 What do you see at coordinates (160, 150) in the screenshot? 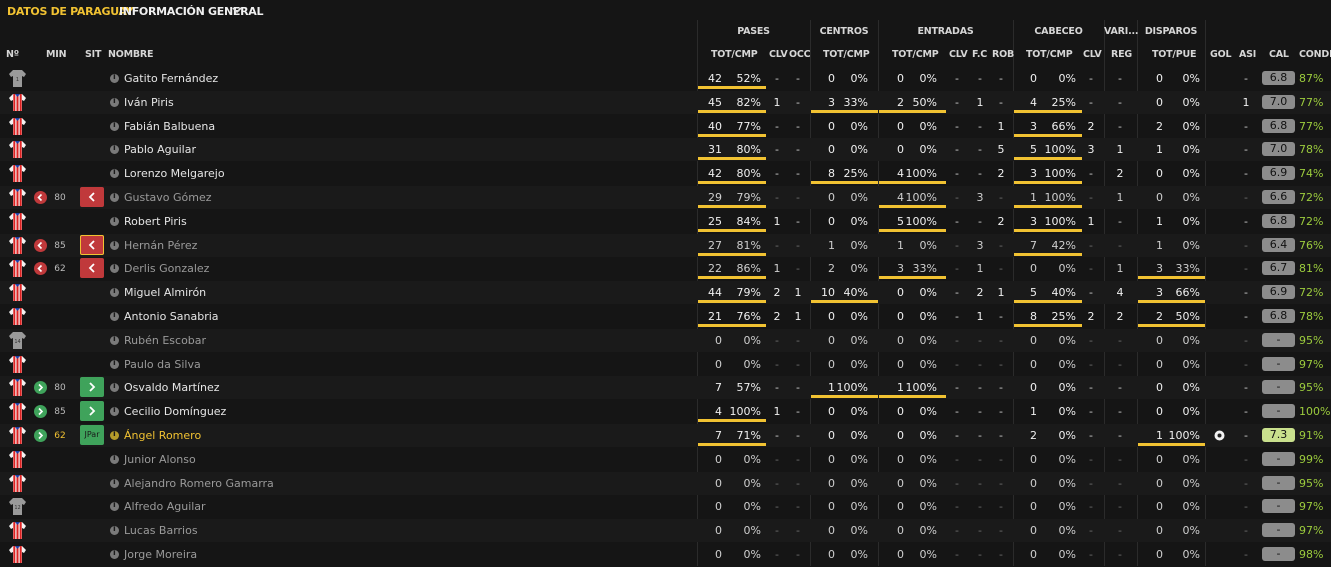
I see `player-name: Pablo Aguilar` at bounding box center [160, 150].